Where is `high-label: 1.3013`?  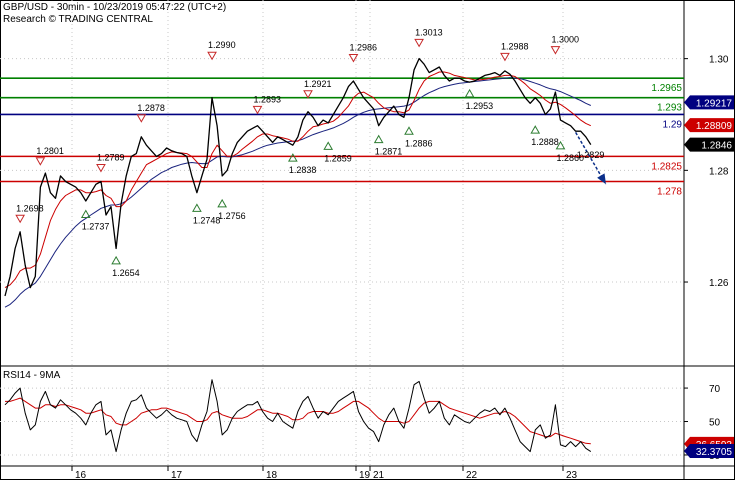
high-label: 1.3013 is located at coordinates (429, 32).